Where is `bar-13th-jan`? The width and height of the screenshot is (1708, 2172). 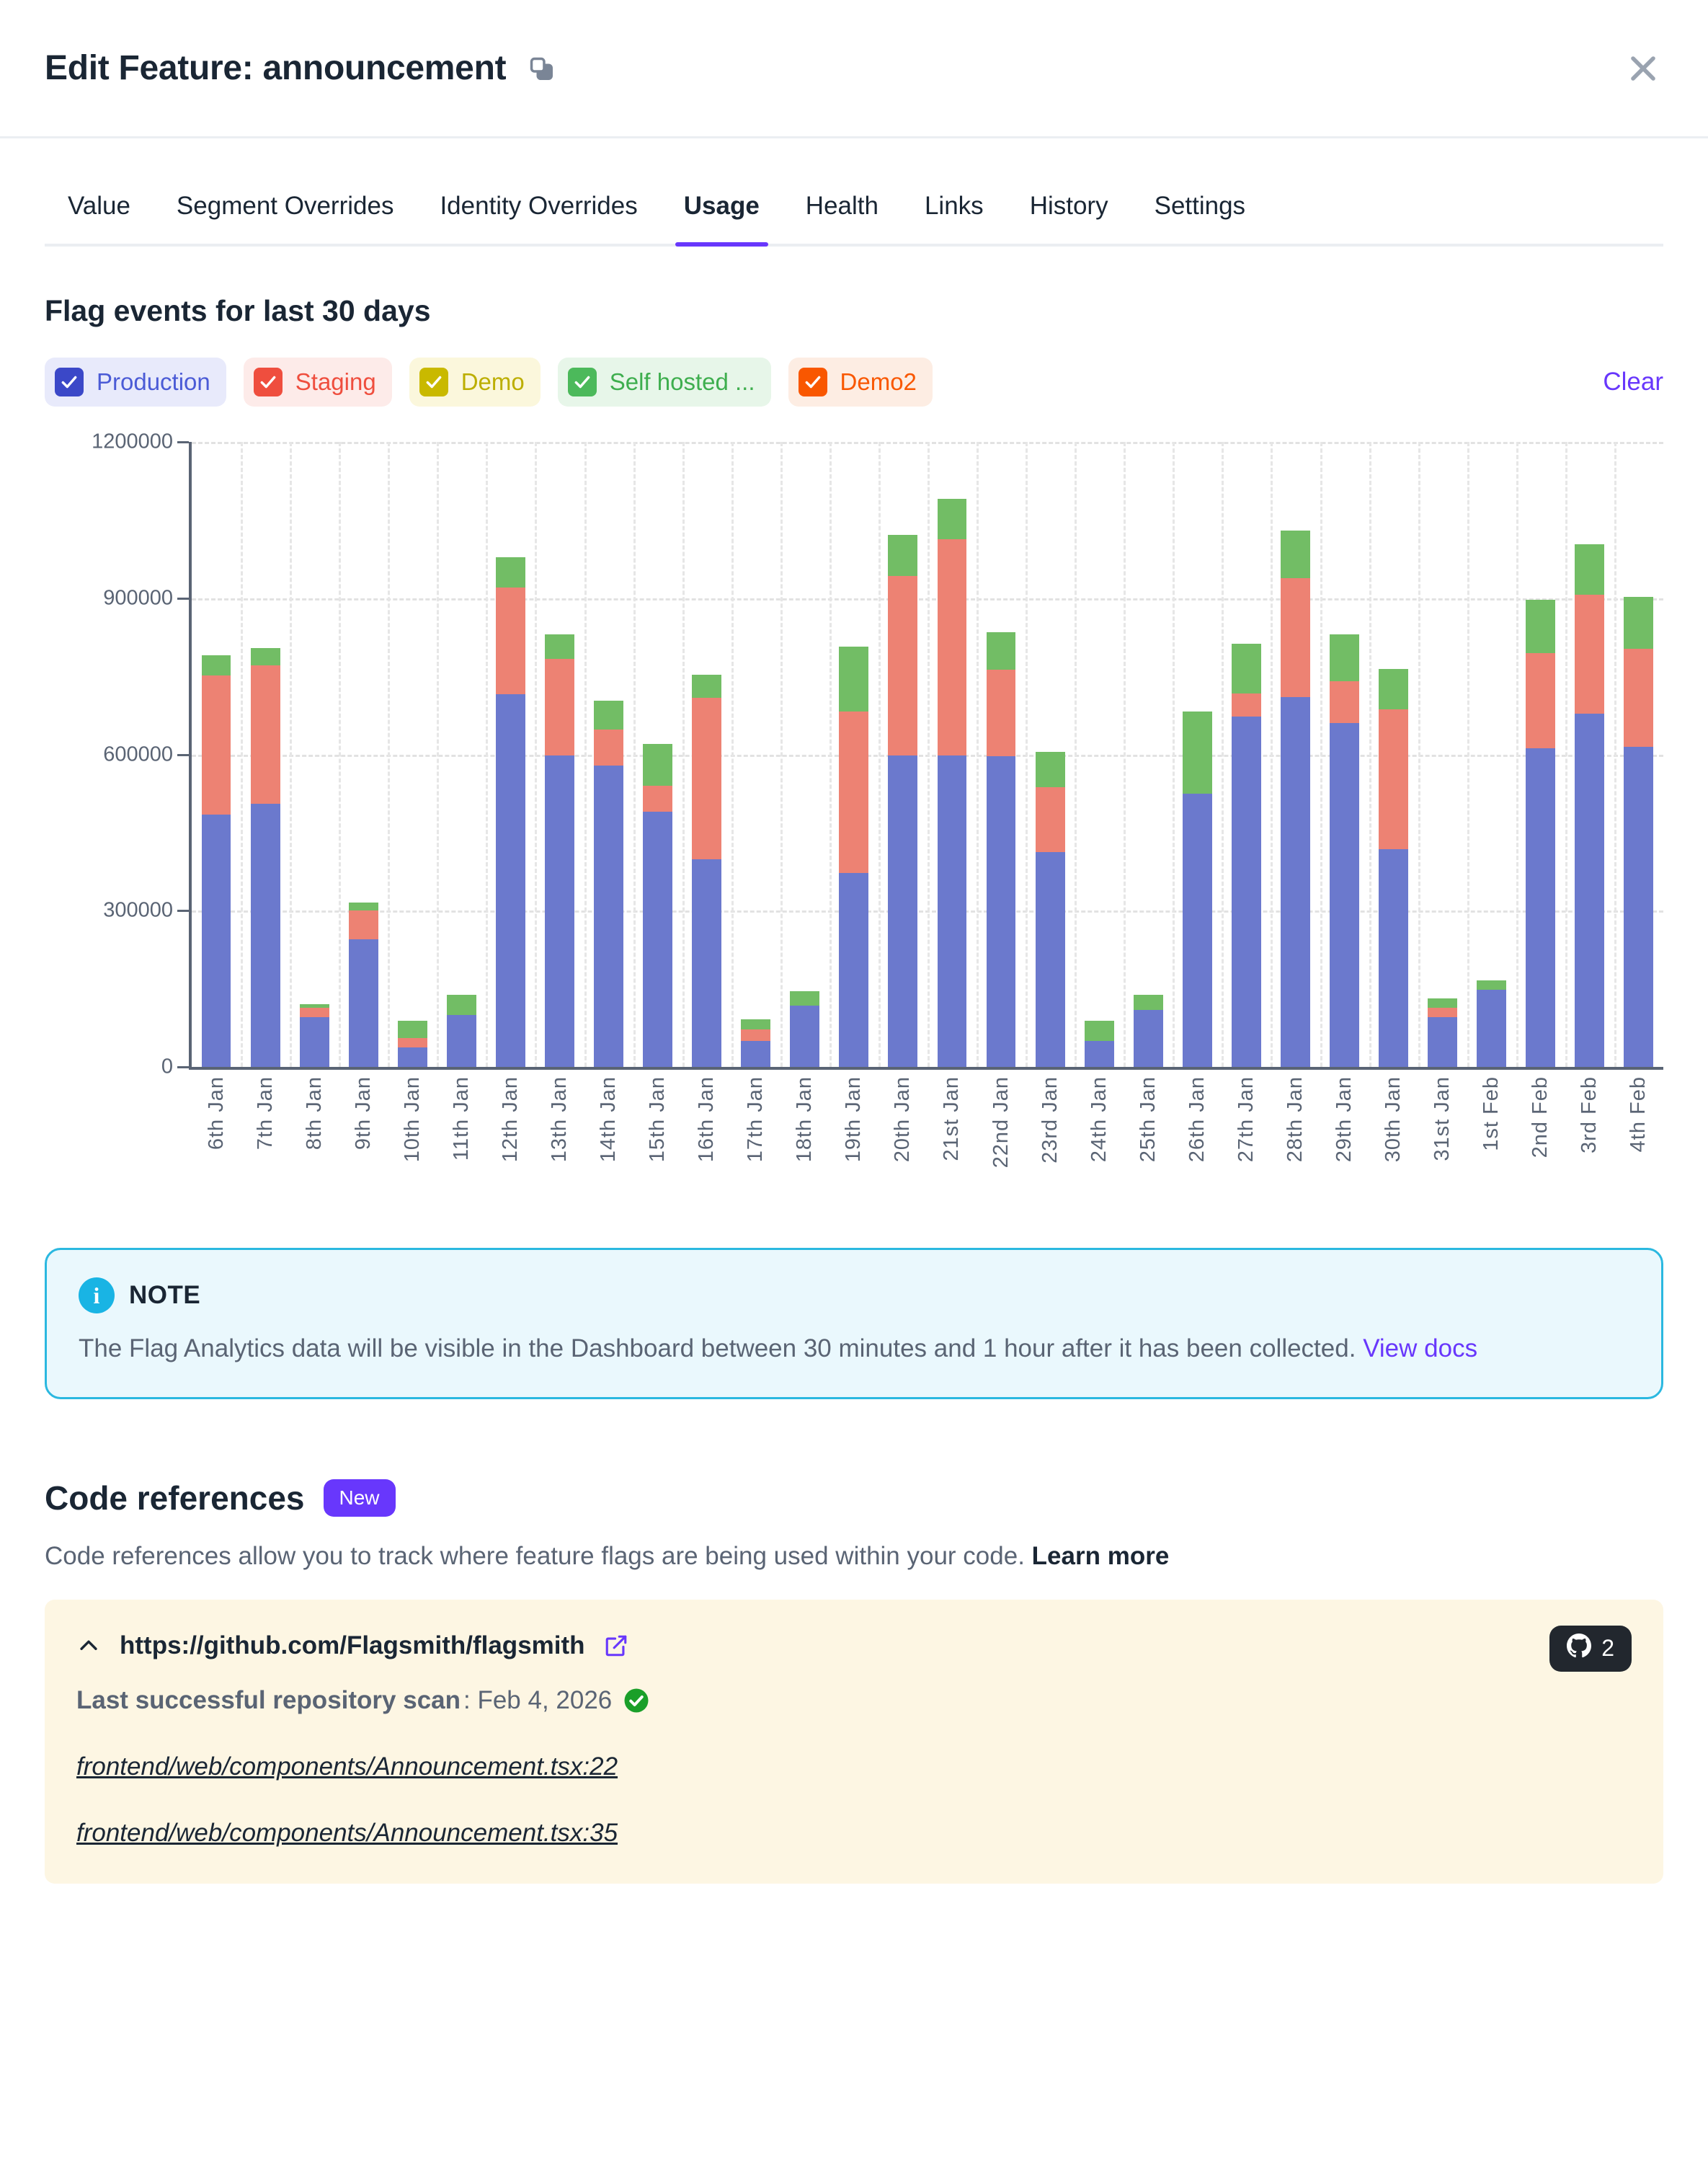
bar-13th-jan is located at coordinates (559, 850).